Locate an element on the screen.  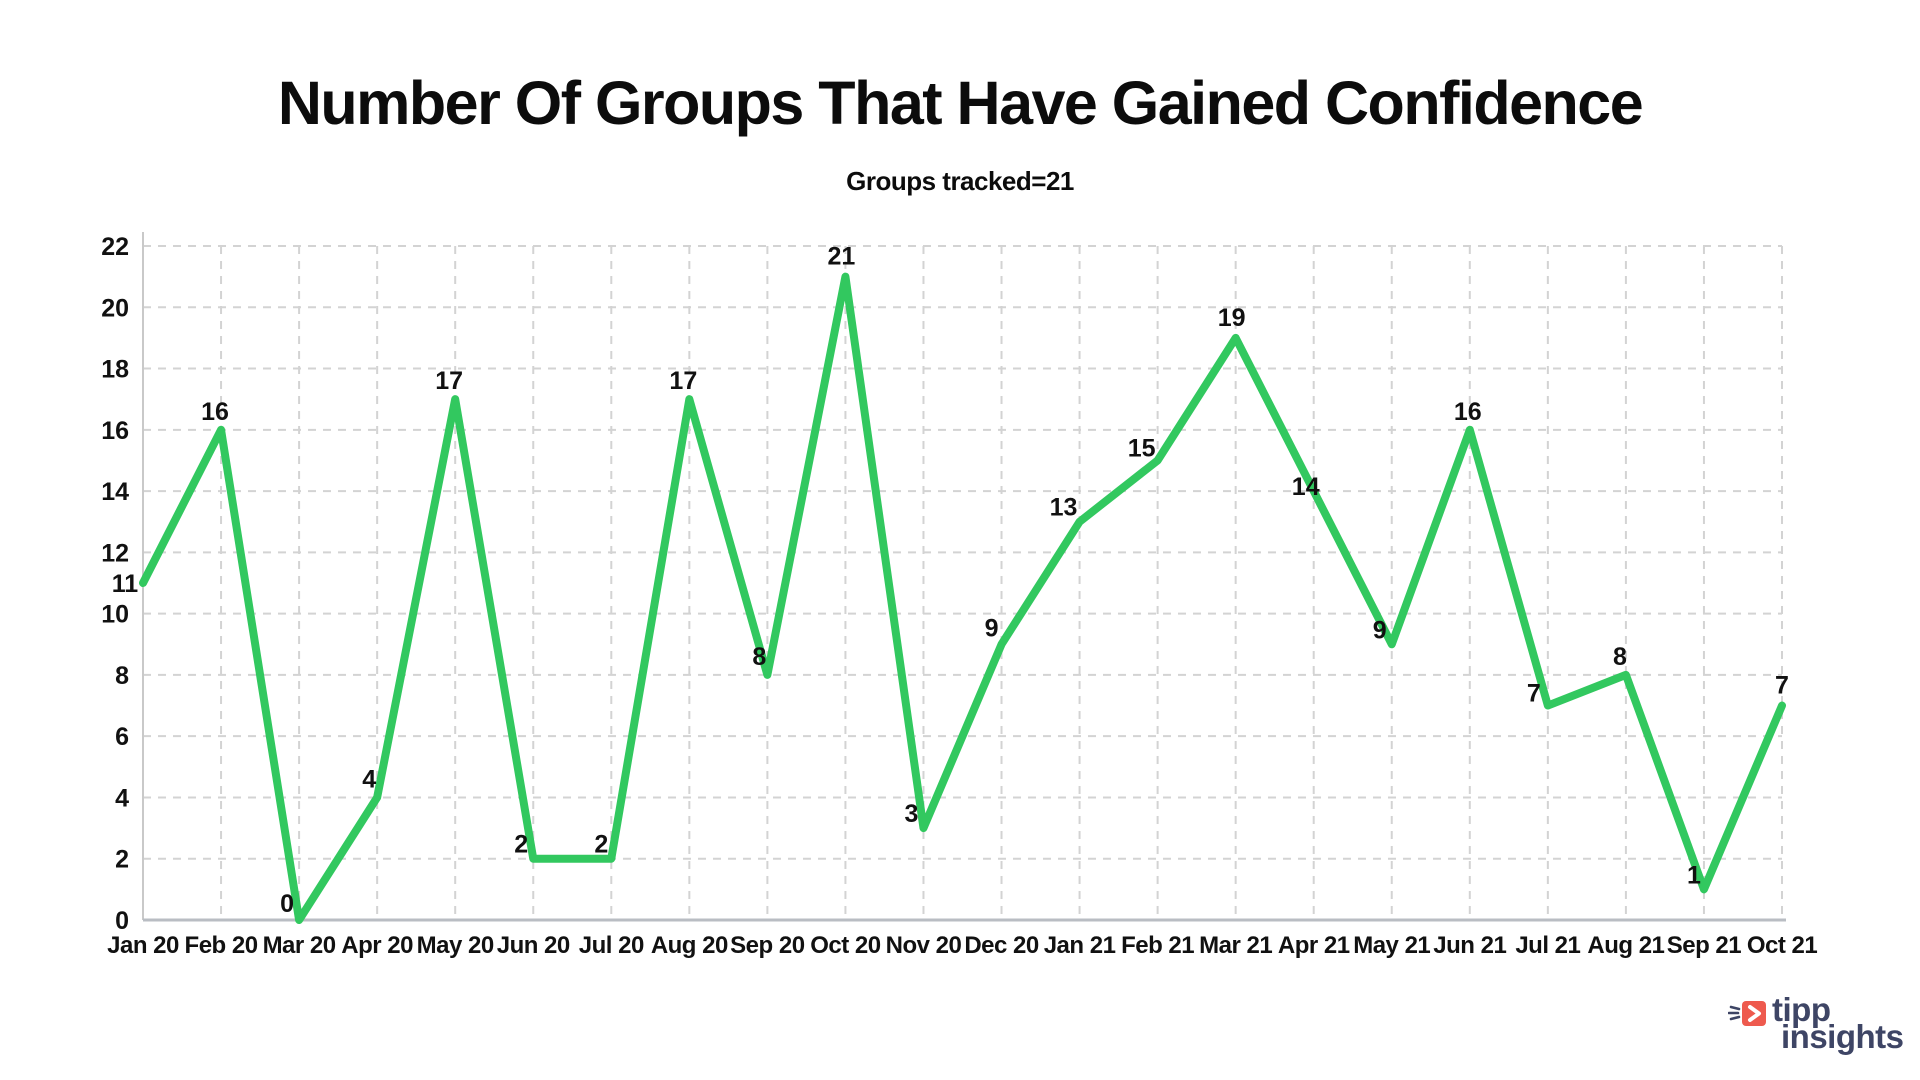
x-tick-label: May 21 is located at coordinates (1391, 945).